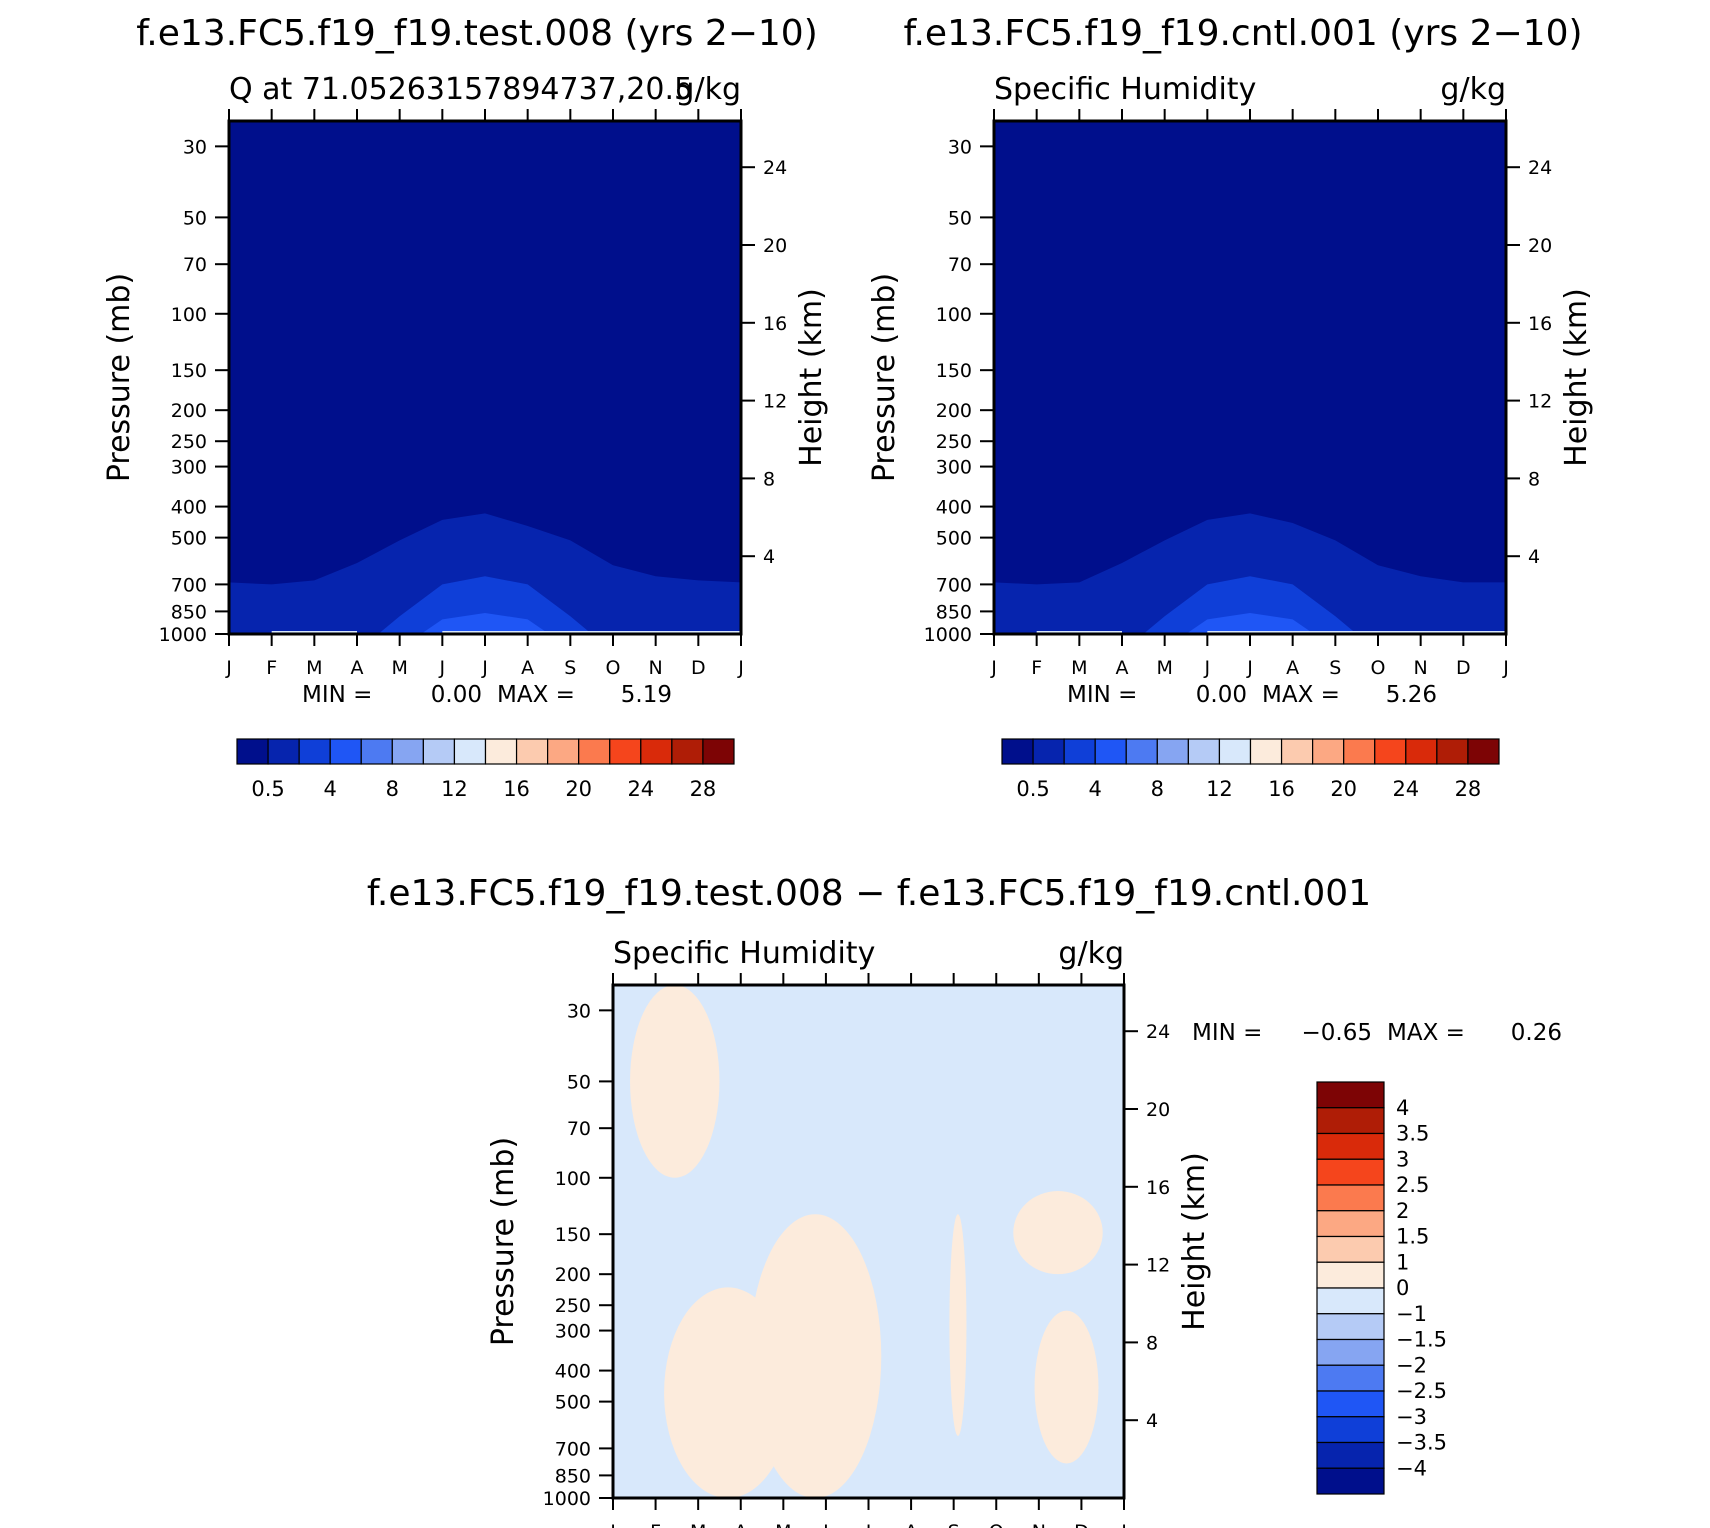 This screenshot has height=1528, width=1710. Describe the element at coordinates (399, 668) in the screenshot. I see `panel-test-xtick-label: M` at that location.